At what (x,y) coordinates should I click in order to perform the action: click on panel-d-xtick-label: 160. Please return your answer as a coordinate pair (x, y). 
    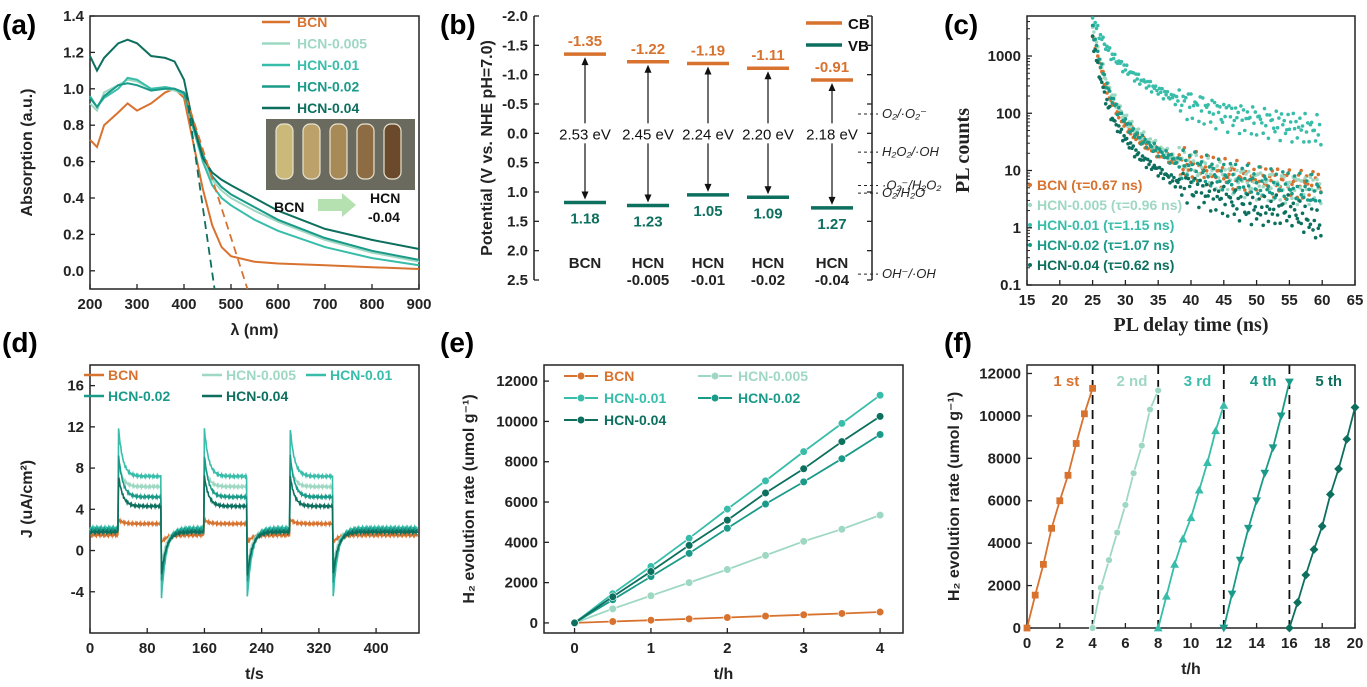
    Looking at the image, I should click on (204, 648).